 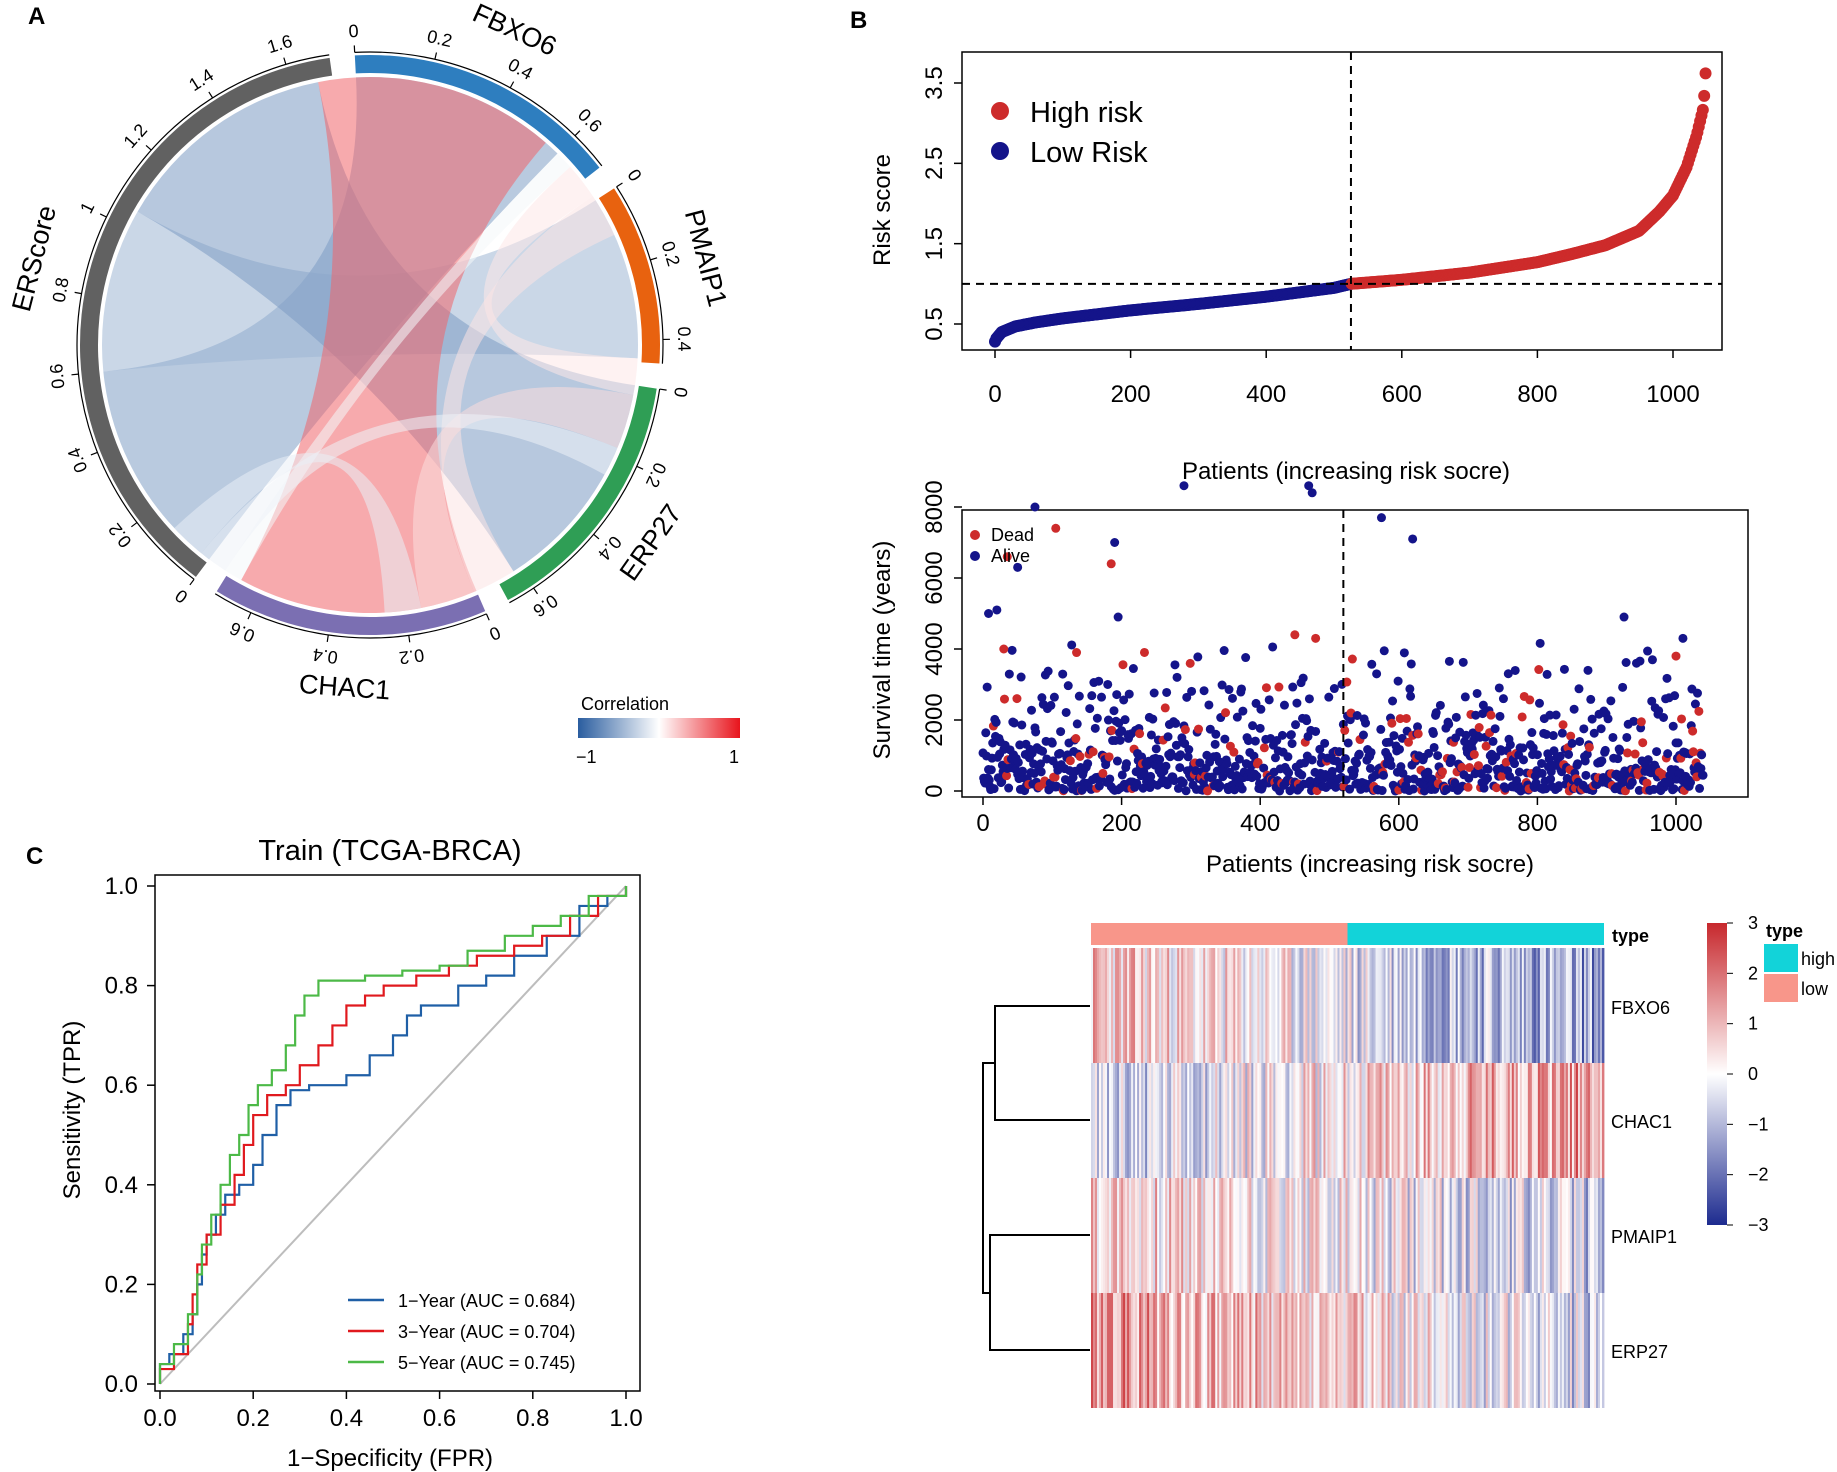 I want to click on legend-high-risk-marker, so click(x=1000, y=111).